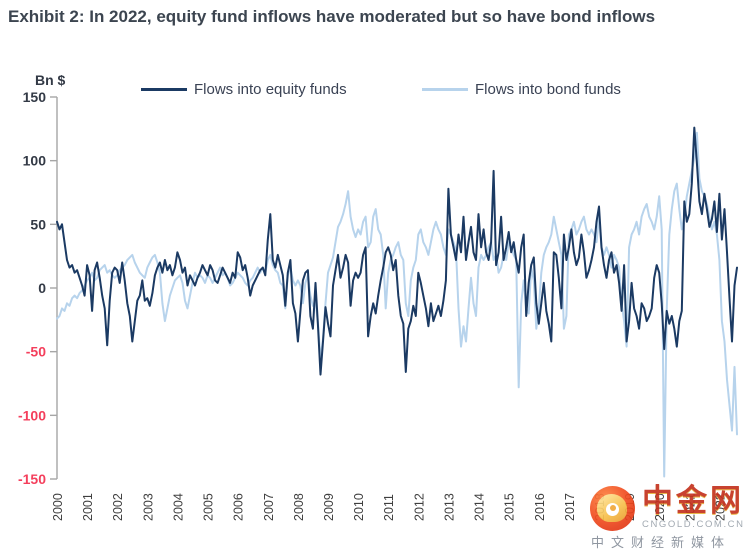 The image size is (751, 557). Describe the element at coordinates (548, 89) in the screenshot. I see `legend-label-bond-funds: Flows into bond funds` at that location.